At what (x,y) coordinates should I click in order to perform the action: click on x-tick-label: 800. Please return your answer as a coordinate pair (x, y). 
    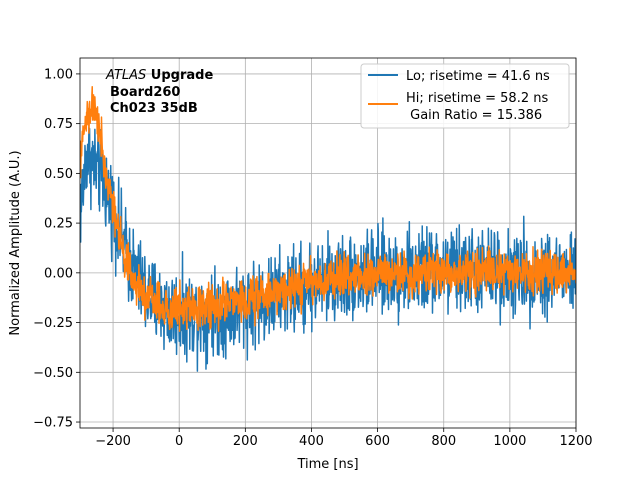
    Looking at the image, I should click on (443, 441).